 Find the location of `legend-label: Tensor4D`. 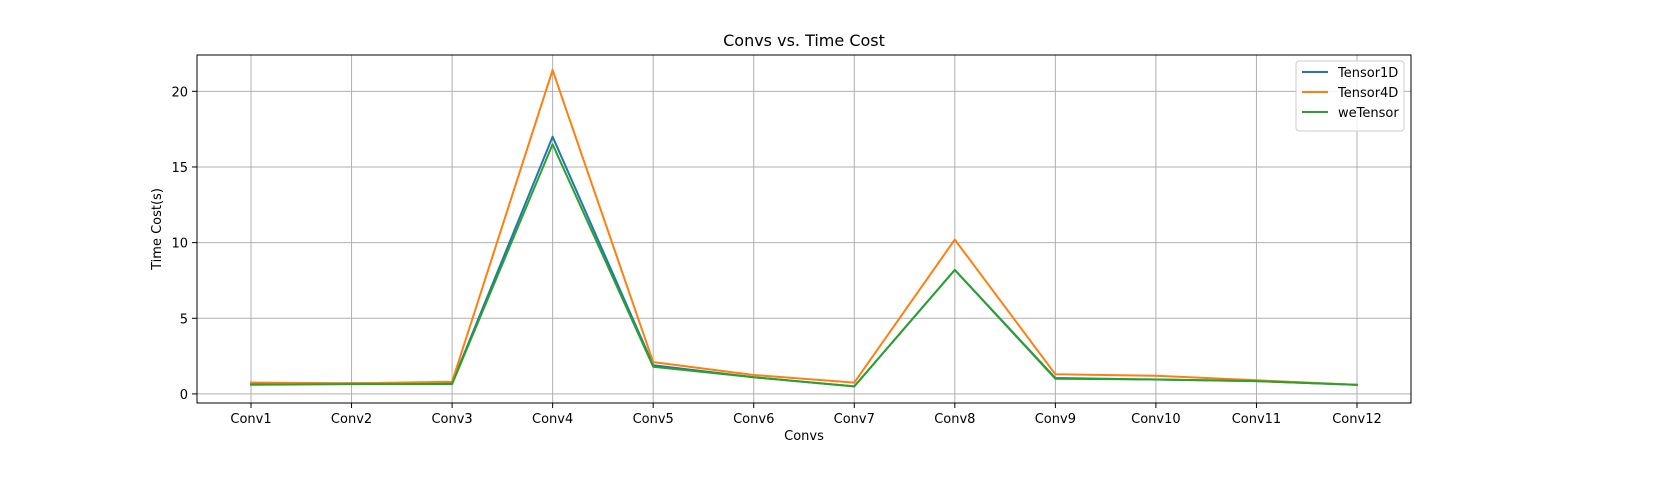

legend-label: Tensor4D is located at coordinates (1367, 93).